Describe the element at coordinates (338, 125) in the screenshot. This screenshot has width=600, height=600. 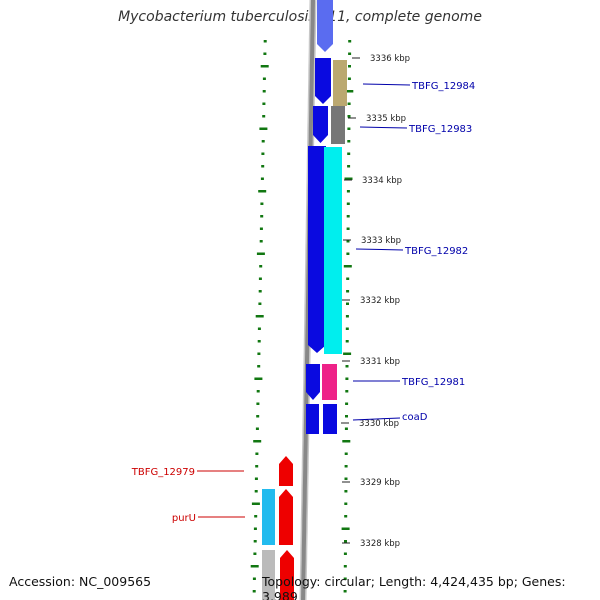
I see `feature-gray` at that location.